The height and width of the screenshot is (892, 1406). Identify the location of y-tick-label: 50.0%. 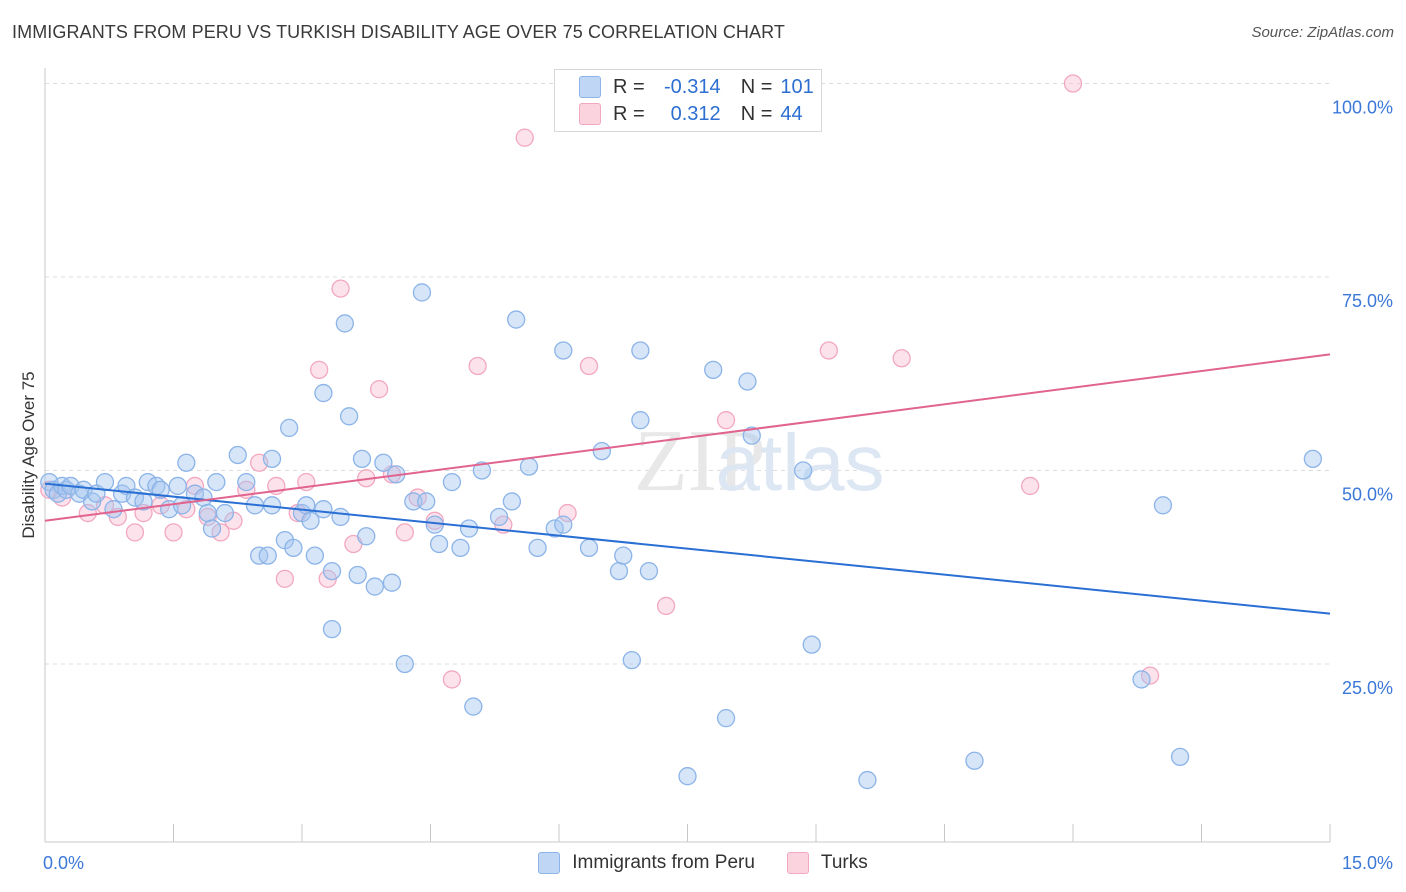
(1367, 494).